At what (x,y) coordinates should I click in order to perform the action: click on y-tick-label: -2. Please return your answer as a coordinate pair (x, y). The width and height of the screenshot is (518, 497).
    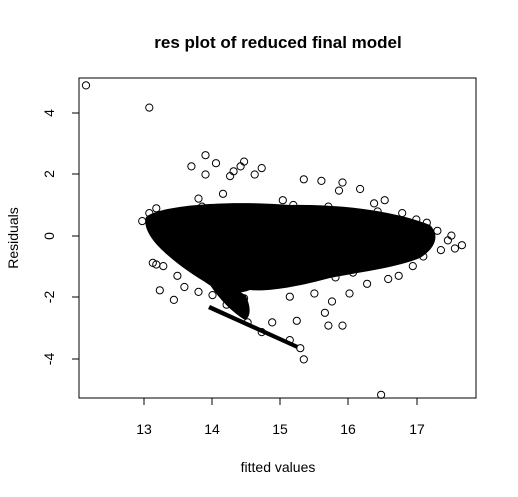
    Looking at the image, I should click on (49, 297).